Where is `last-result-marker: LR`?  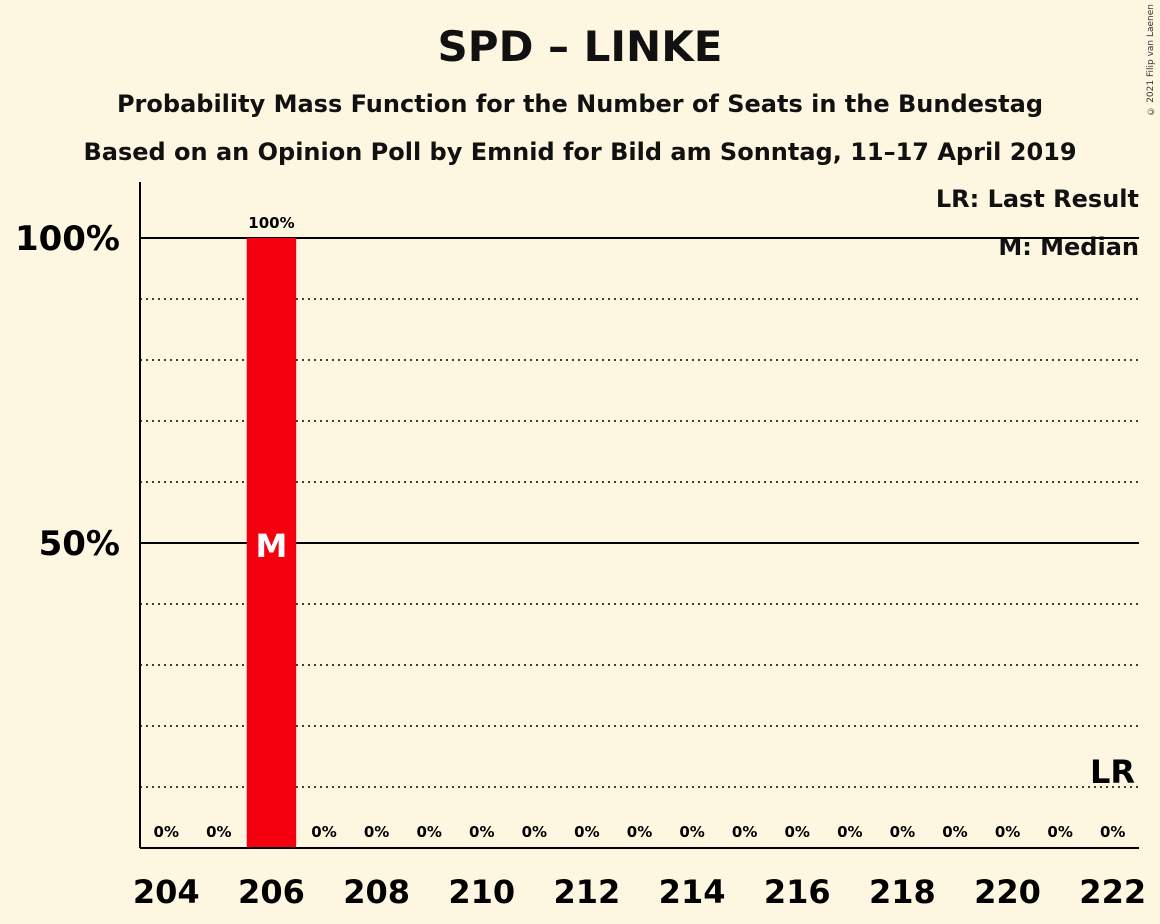
last-result-marker: LR is located at coordinates (1112, 772).